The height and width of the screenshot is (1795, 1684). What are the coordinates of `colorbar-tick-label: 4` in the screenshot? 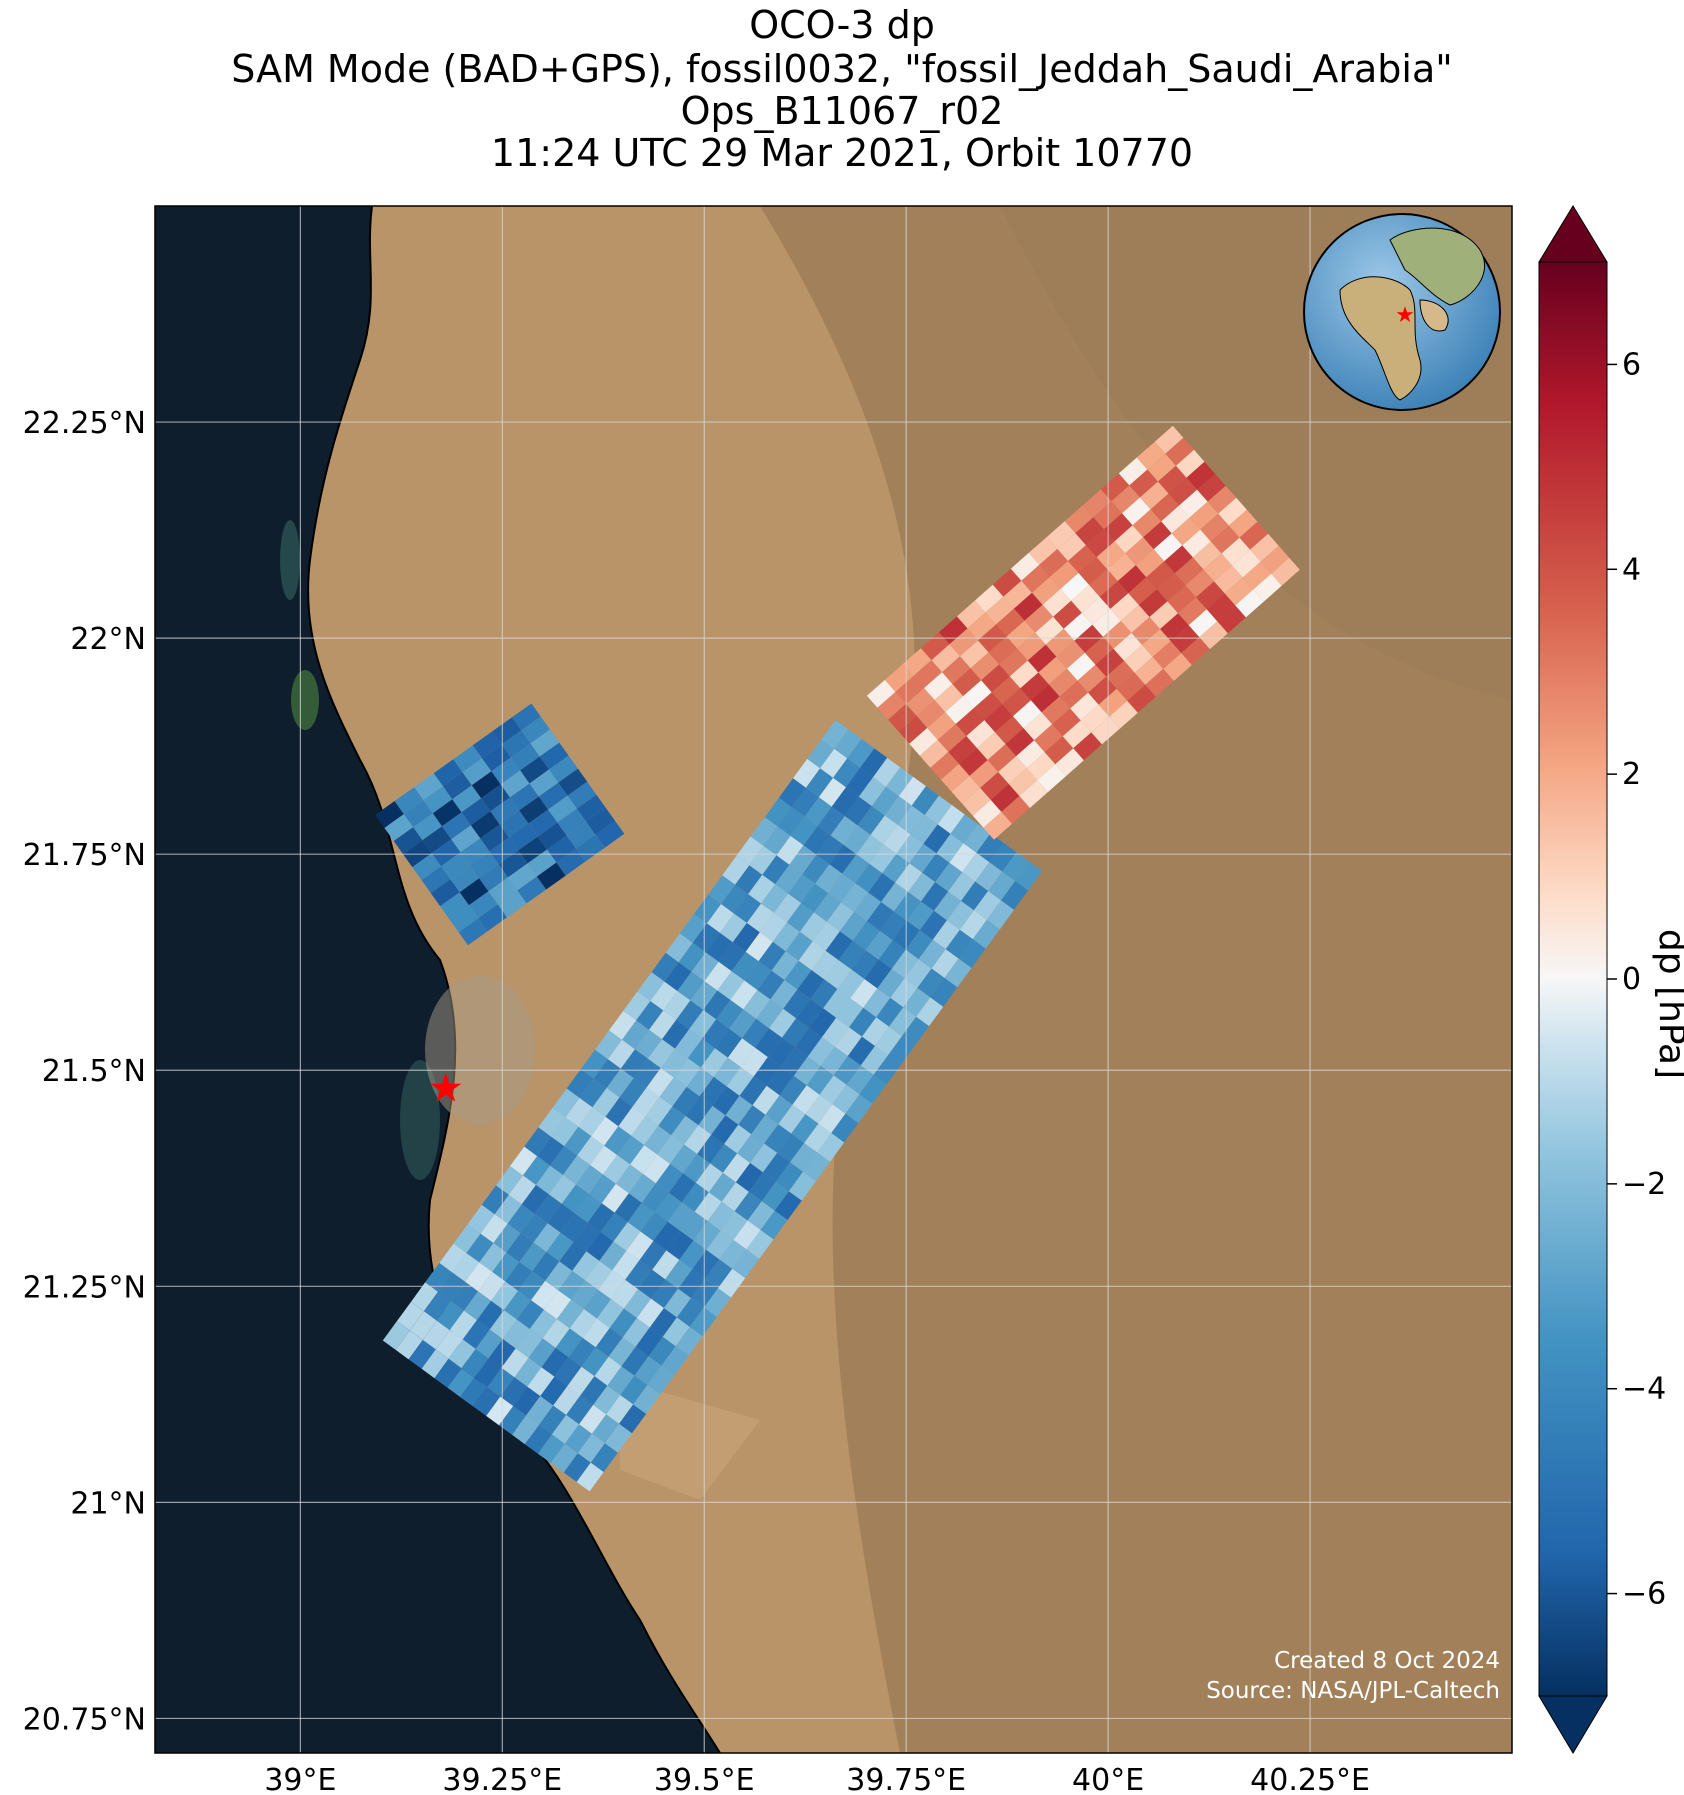 It's located at (1631, 569).